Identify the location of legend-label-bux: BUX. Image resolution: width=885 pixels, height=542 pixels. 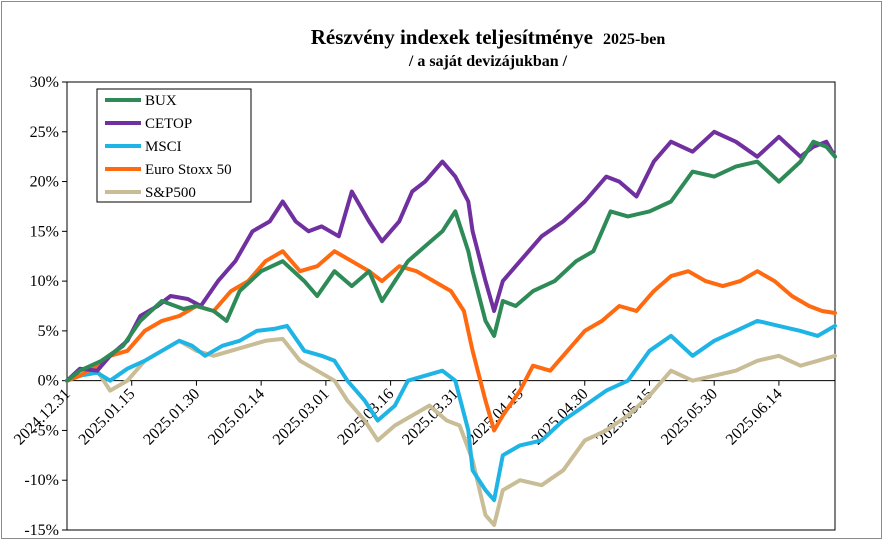
(161, 101).